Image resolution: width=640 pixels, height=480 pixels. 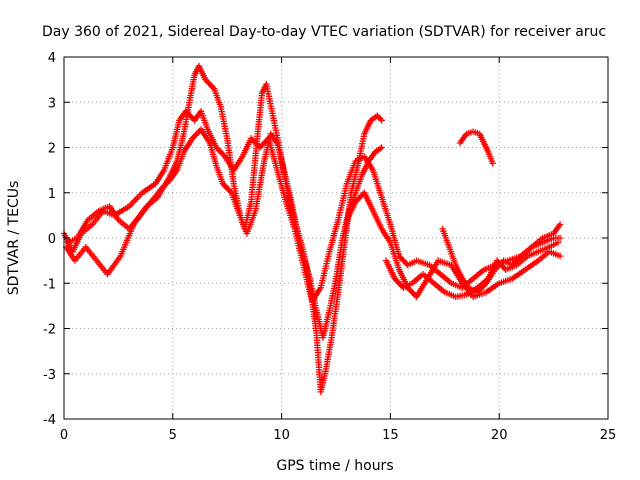 I want to click on x-tick-label: 20, so click(x=499, y=435).